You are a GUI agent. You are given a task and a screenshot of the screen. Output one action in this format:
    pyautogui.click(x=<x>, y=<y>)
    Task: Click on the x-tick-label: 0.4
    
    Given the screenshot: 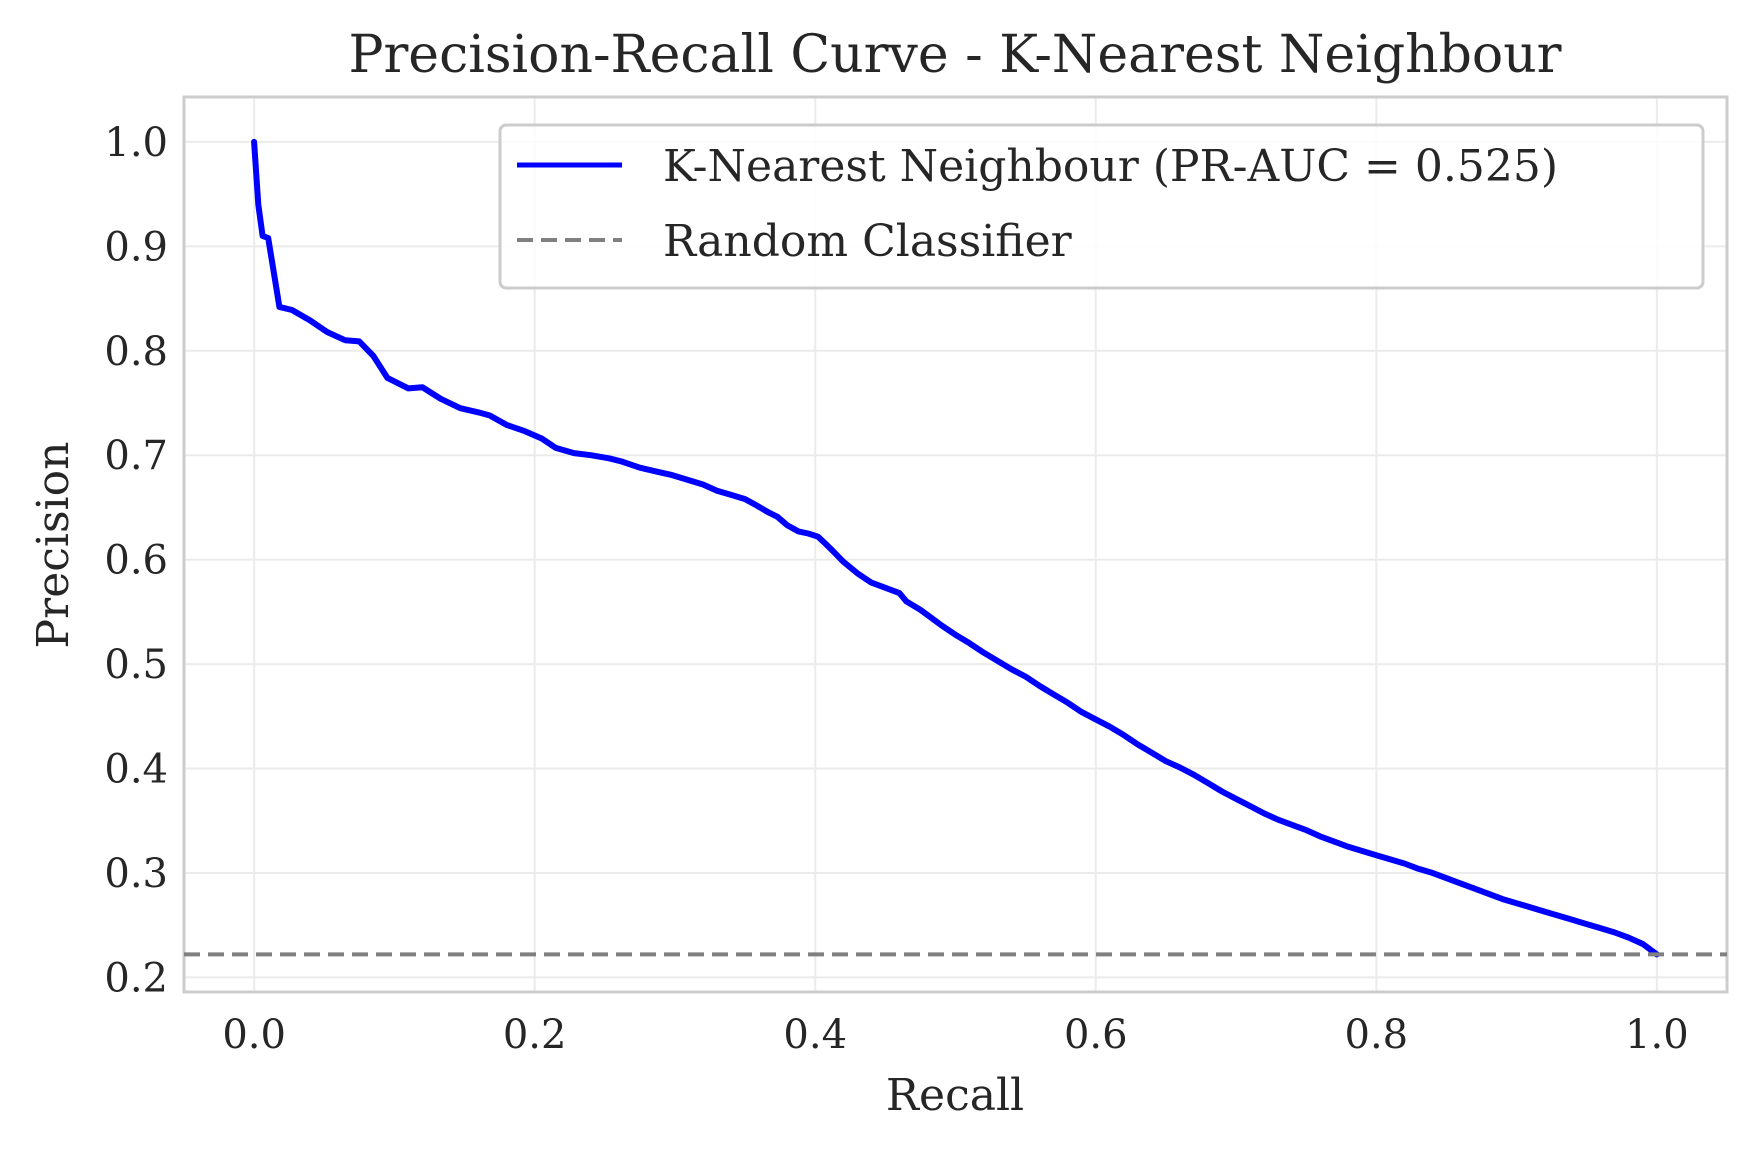 What is the action you would take?
    pyautogui.click(x=815, y=1035)
    